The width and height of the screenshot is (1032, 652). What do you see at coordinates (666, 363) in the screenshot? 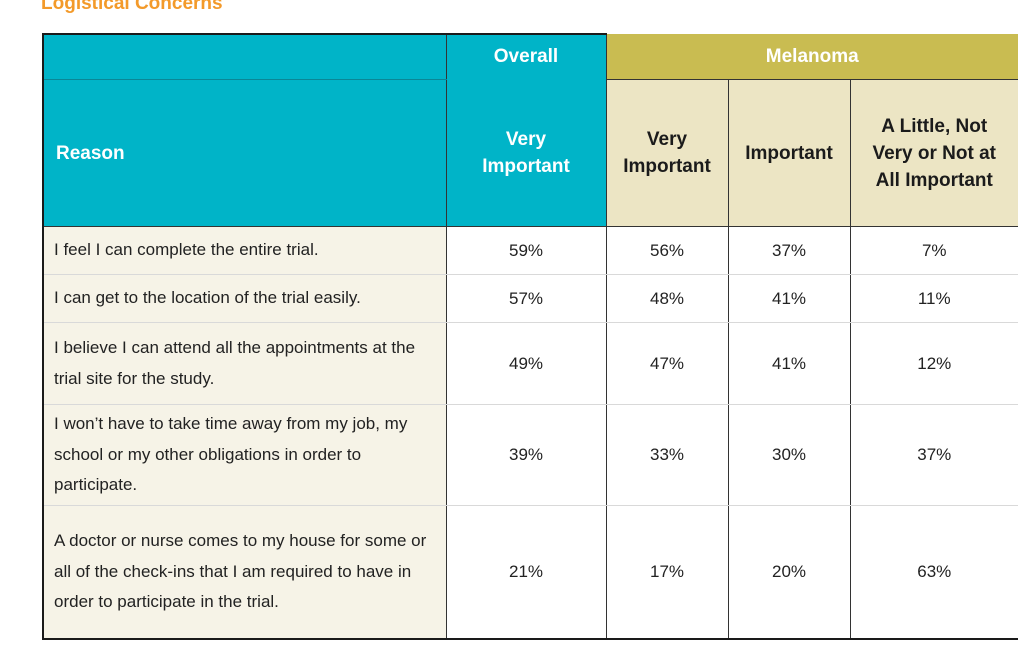
I see `very-important-cell: 47%` at bounding box center [666, 363].